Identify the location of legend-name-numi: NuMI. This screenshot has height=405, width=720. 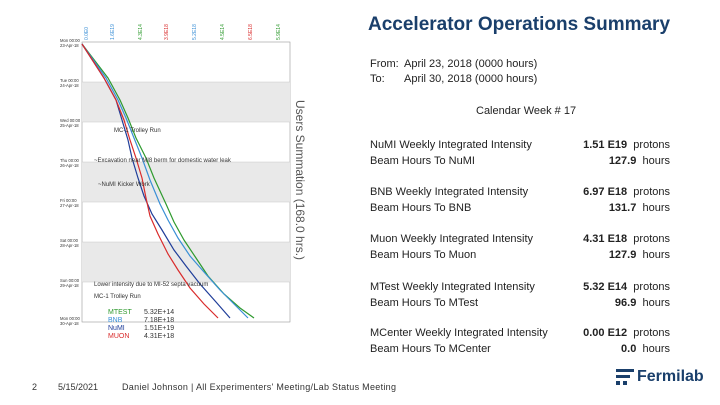
(116, 328).